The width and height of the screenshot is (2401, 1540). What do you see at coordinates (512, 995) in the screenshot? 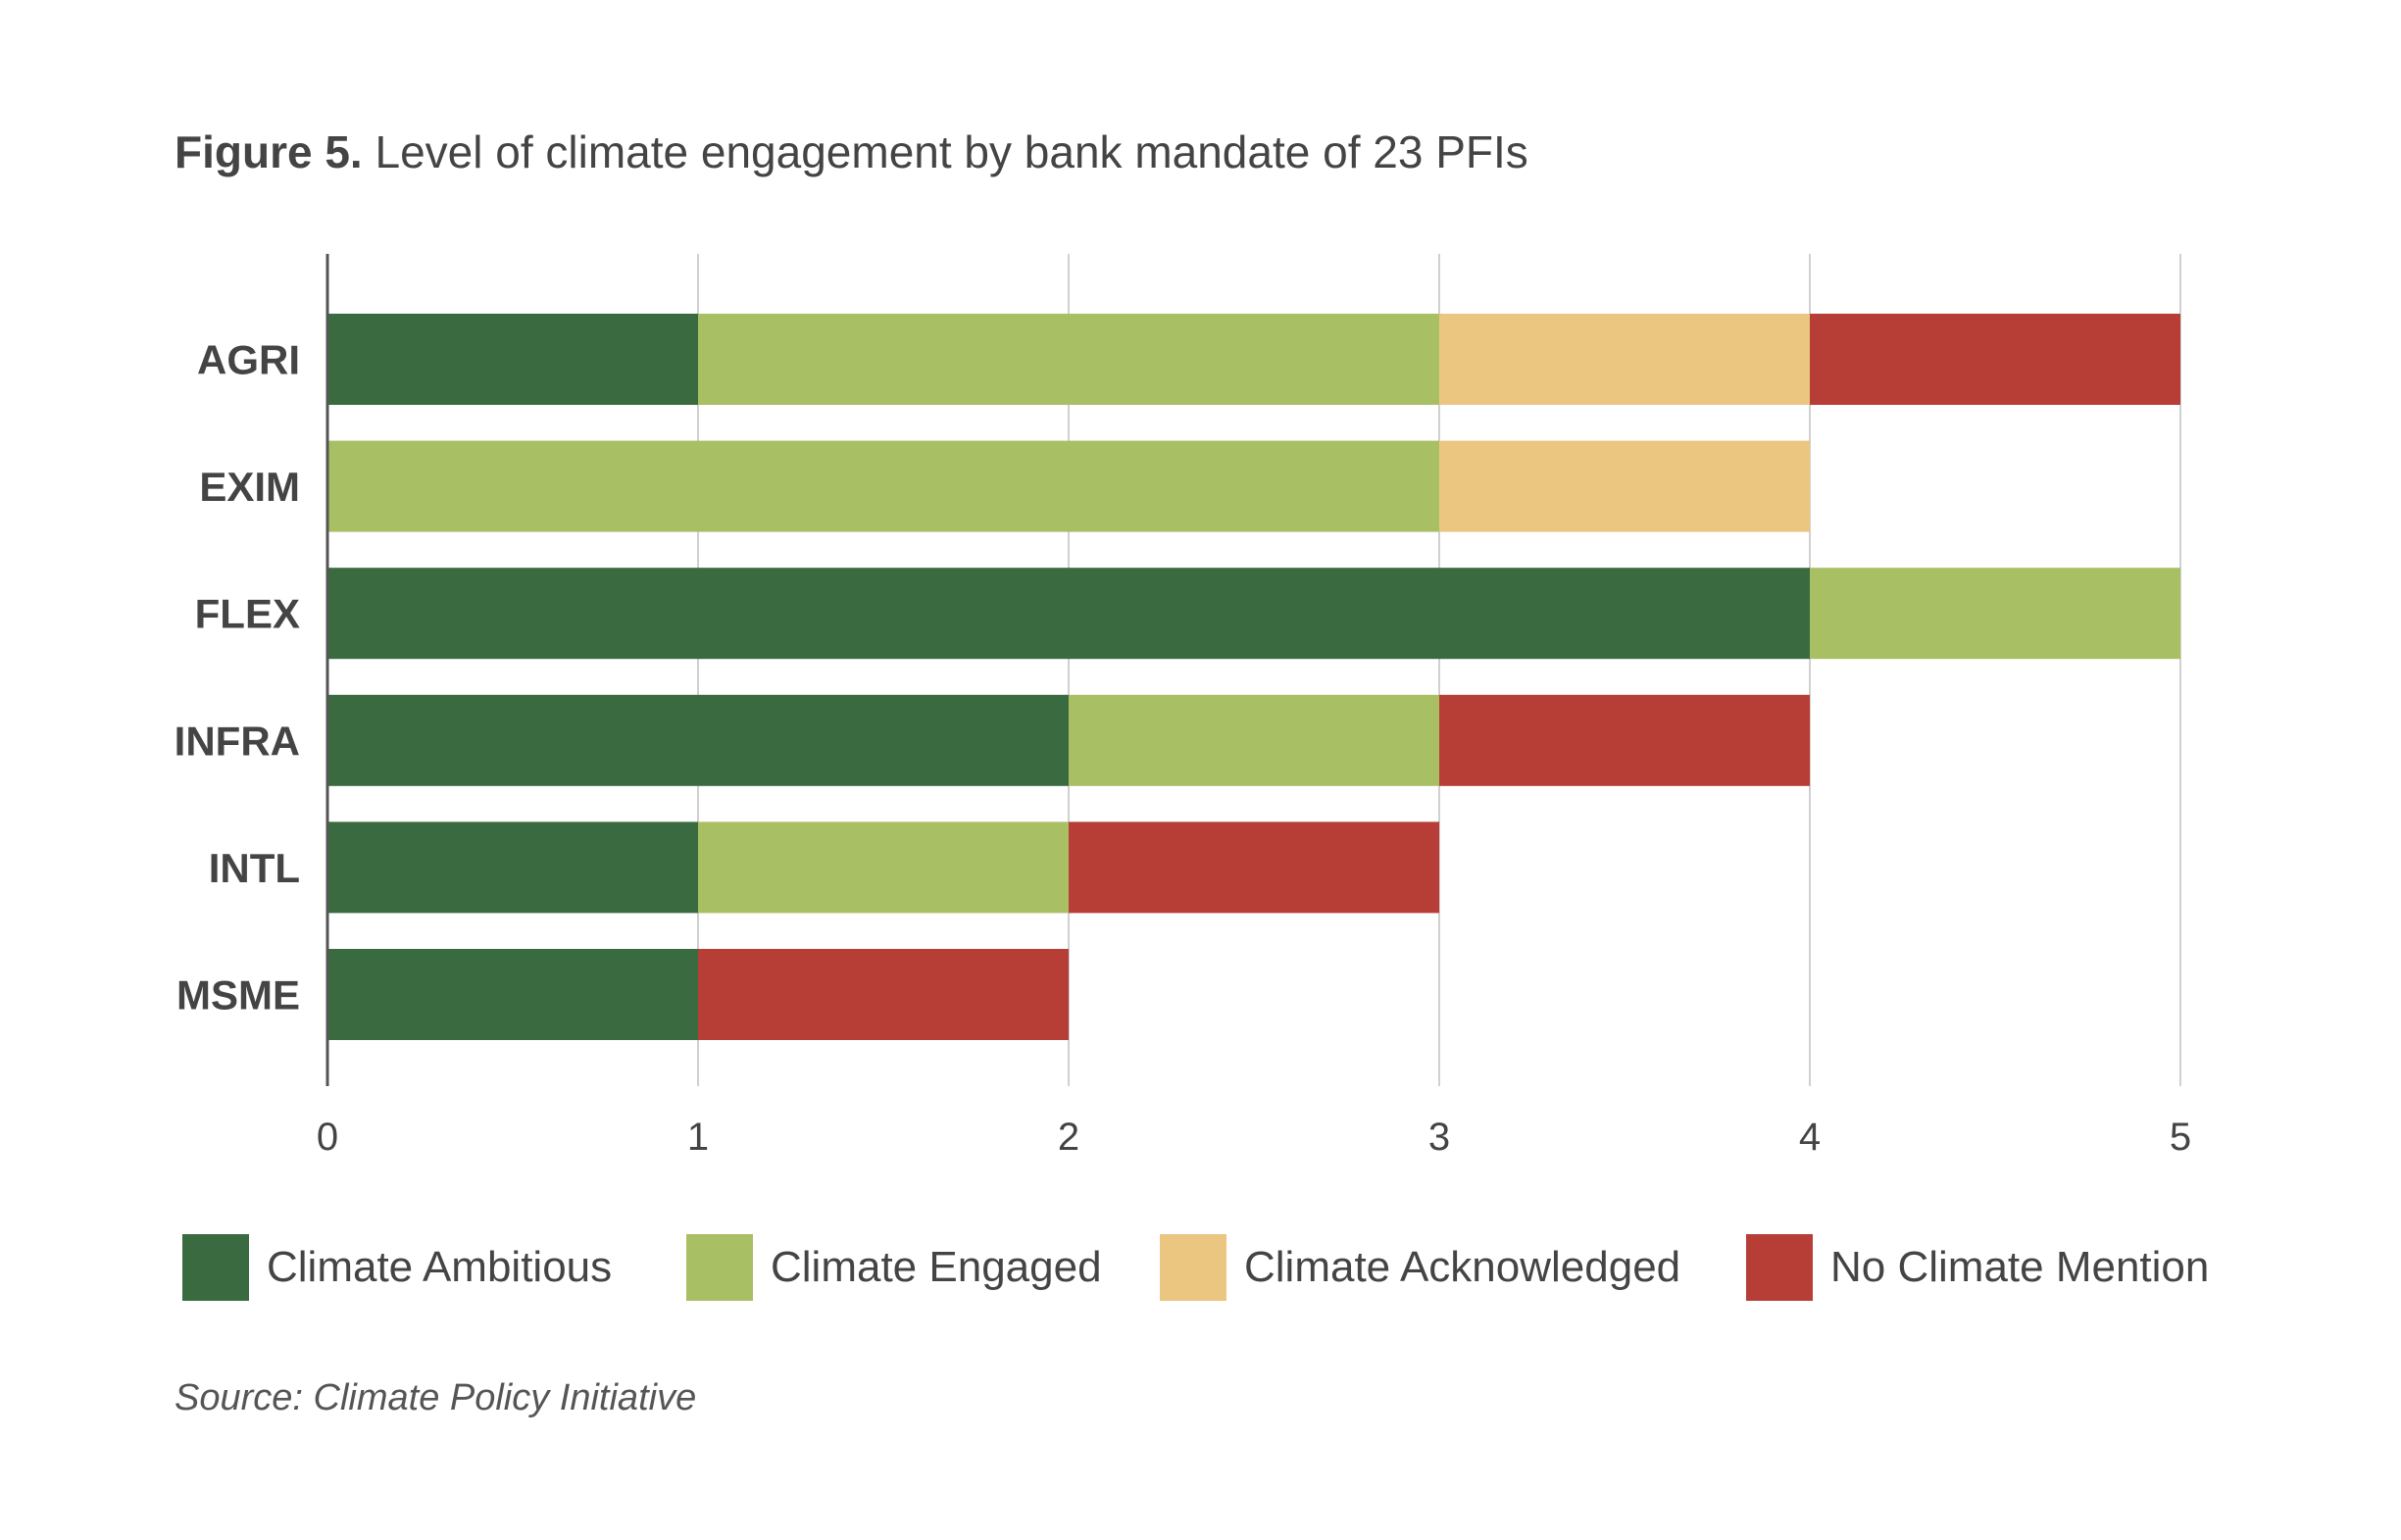
I see `bar-msme-climate-ambitious` at bounding box center [512, 995].